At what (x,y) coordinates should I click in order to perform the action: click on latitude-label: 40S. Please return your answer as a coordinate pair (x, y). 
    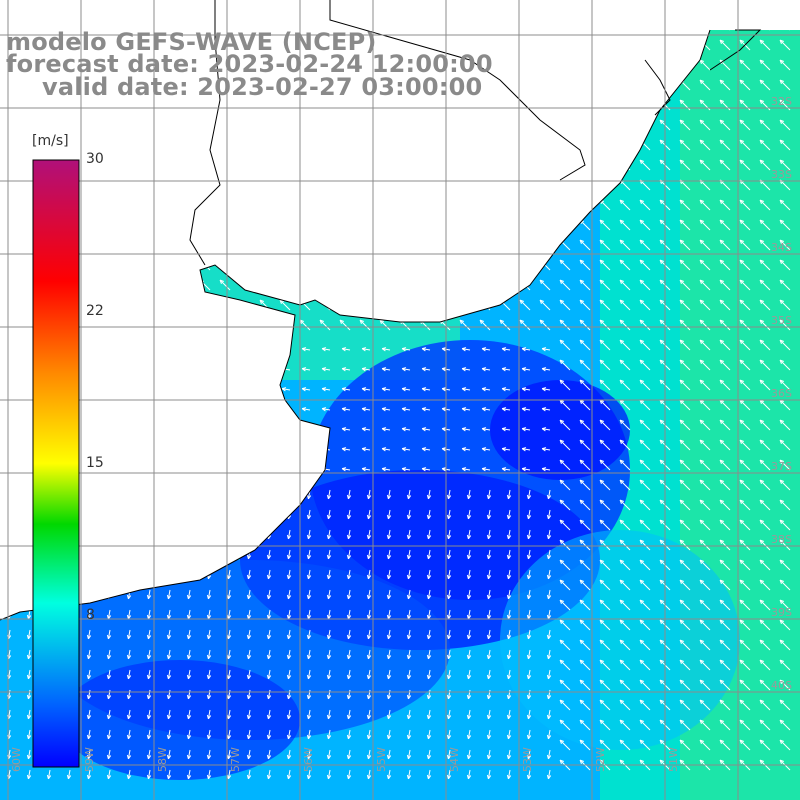
    Looking at the image, I should click on (781, 685).